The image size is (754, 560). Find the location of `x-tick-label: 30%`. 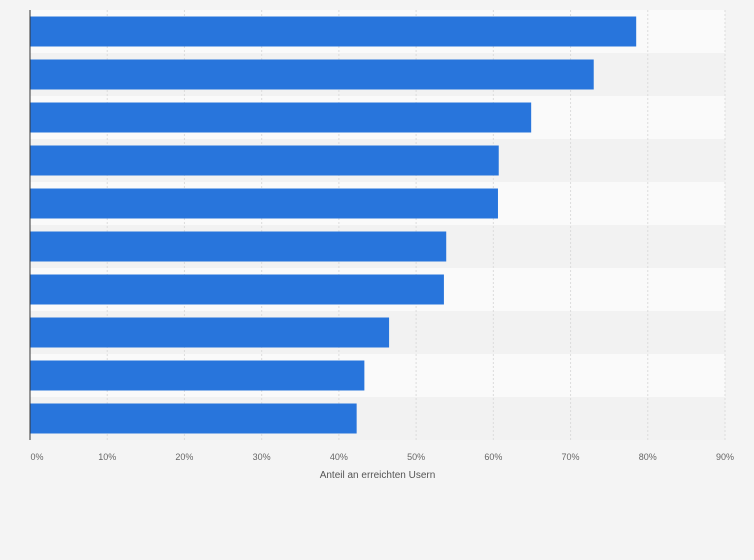

x-tick-label: 30% is located at coordinates (262, 457).